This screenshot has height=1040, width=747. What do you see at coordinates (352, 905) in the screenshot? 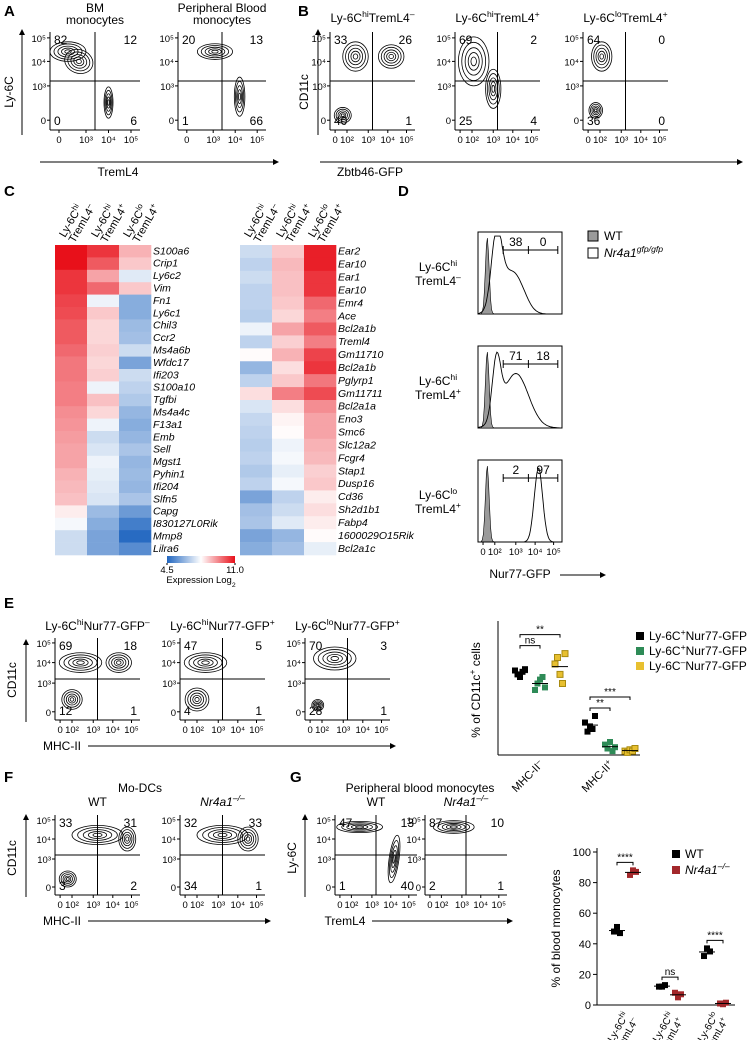
I see `x-tick-label: 10²` at bounding box center [352, 905].